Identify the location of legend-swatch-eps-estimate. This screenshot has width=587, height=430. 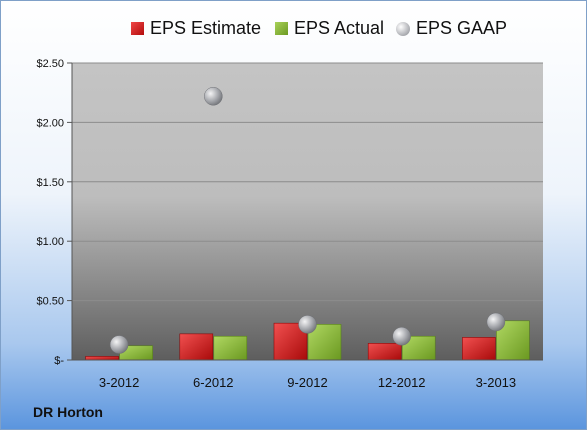
(137, 28).